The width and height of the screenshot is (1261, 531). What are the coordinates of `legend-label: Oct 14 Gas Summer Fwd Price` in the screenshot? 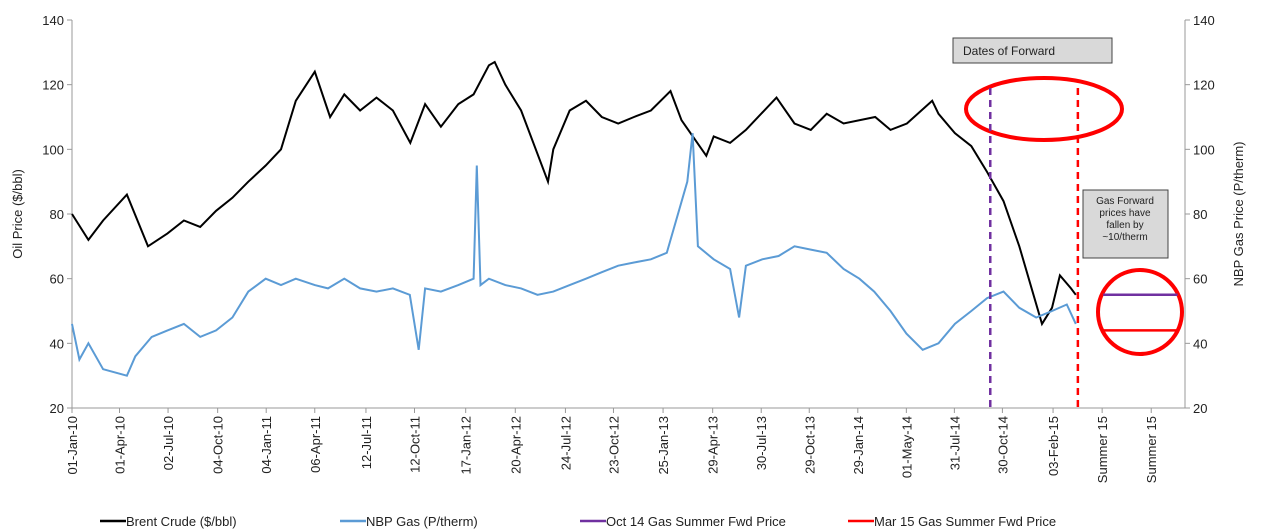 It's located at (696, 521).